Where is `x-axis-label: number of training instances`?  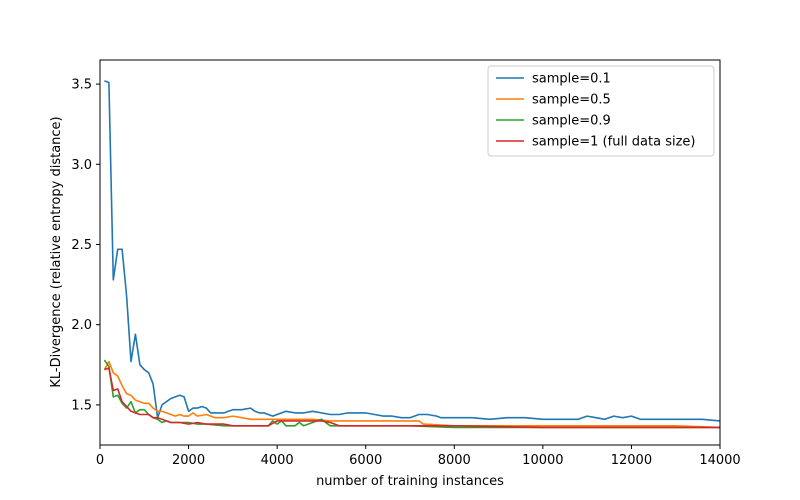
x-axis-label: number of training instances is located at coordinates (410, 481).